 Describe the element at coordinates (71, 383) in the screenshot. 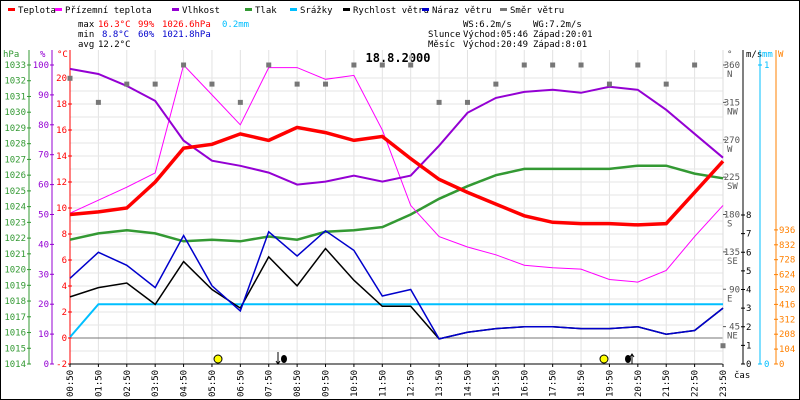

I see `time-tick-label: 00:50` at that location.